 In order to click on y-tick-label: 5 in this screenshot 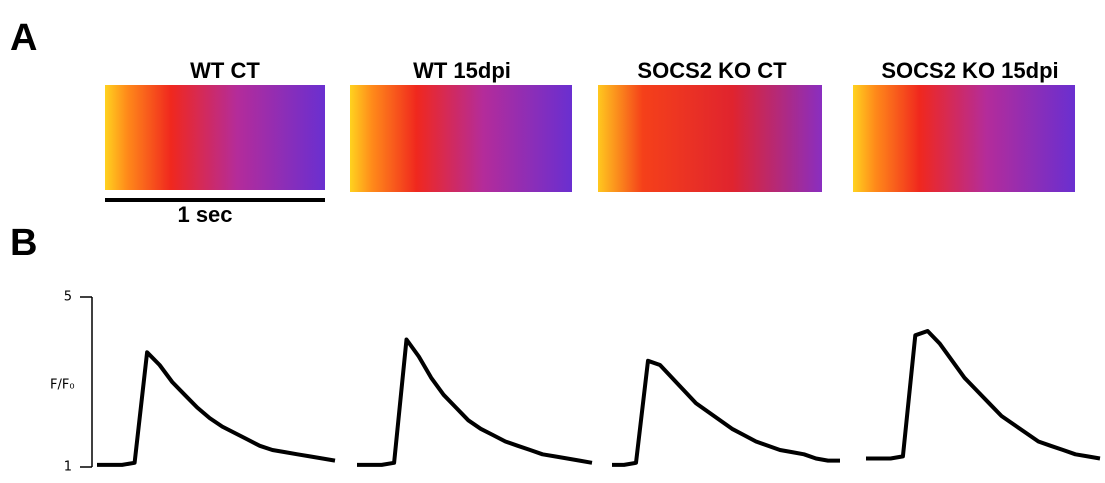, I will do `click(68, 297)`.